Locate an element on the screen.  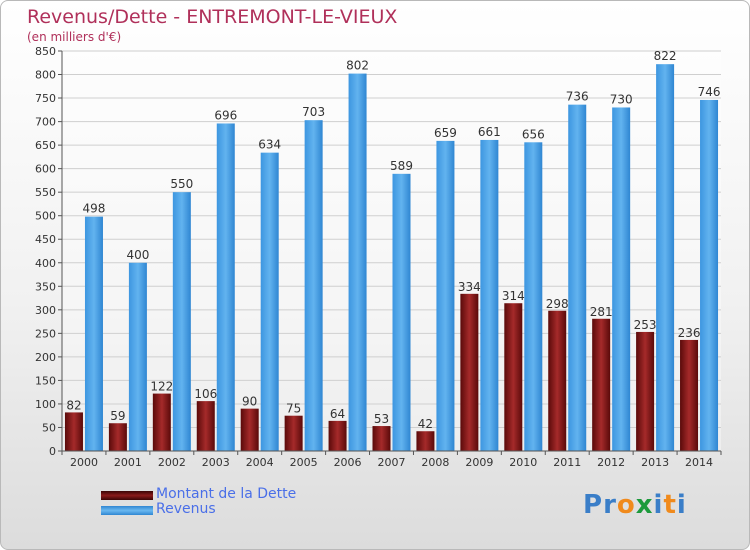
data-label-revenus: 400 is located at coordinates (137, 255).